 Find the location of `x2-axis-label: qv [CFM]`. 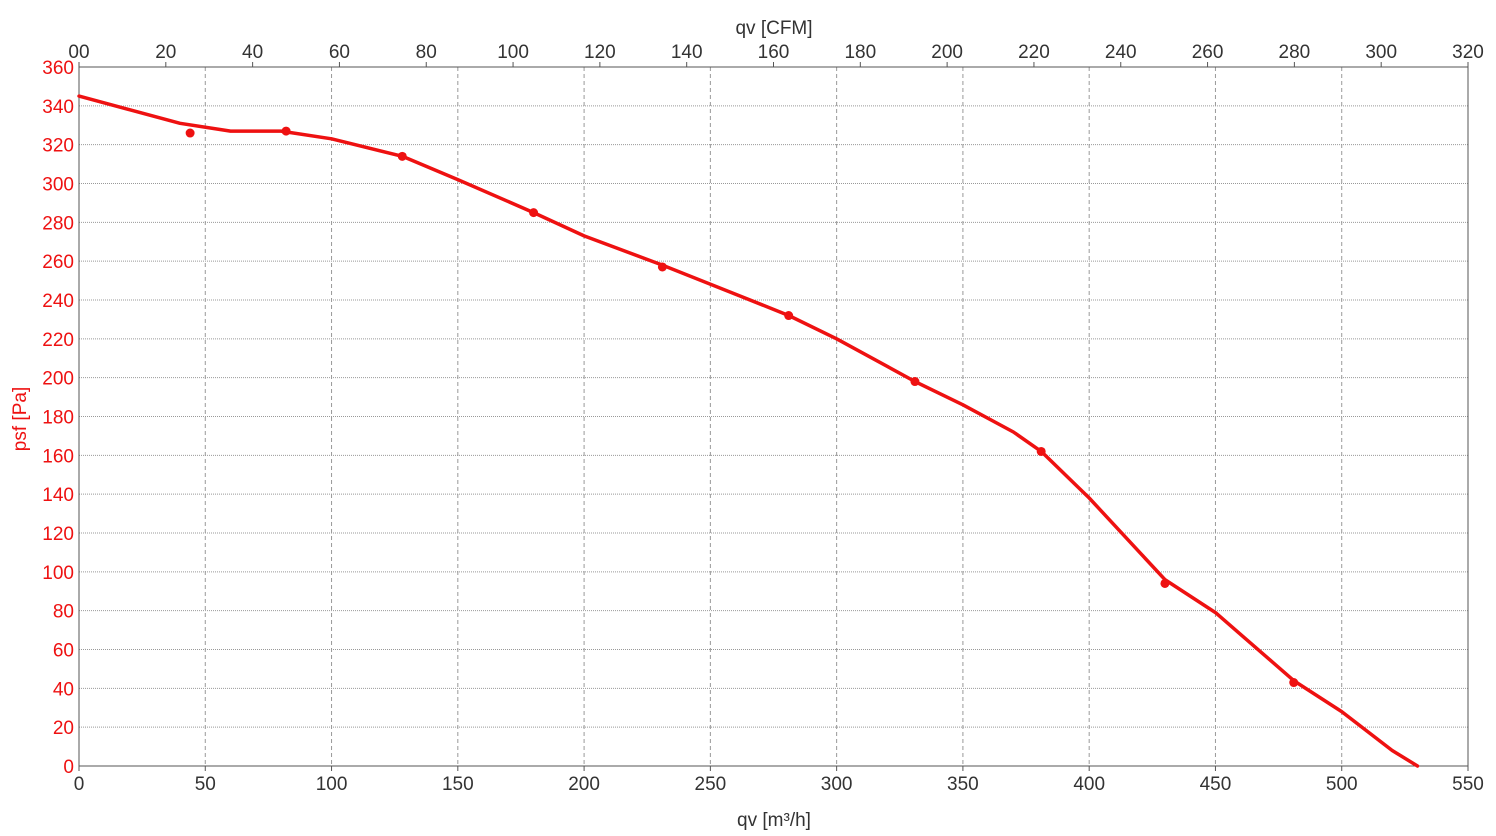

x2-axis-label: qv [CFM] is located at coordinates (773, 28).